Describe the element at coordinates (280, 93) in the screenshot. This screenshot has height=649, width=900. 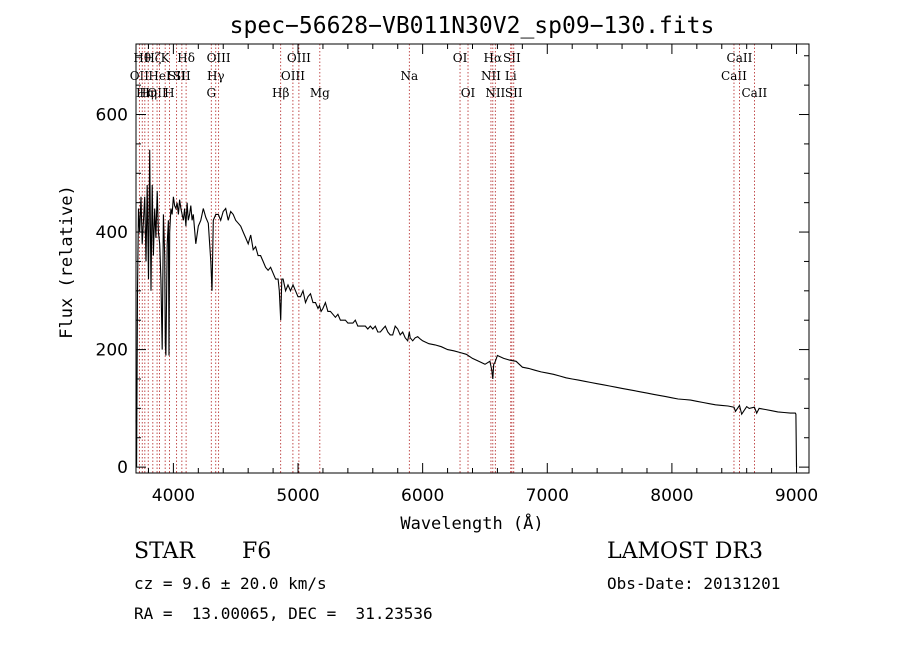
I see `line-label-15: Hβ` at that location.